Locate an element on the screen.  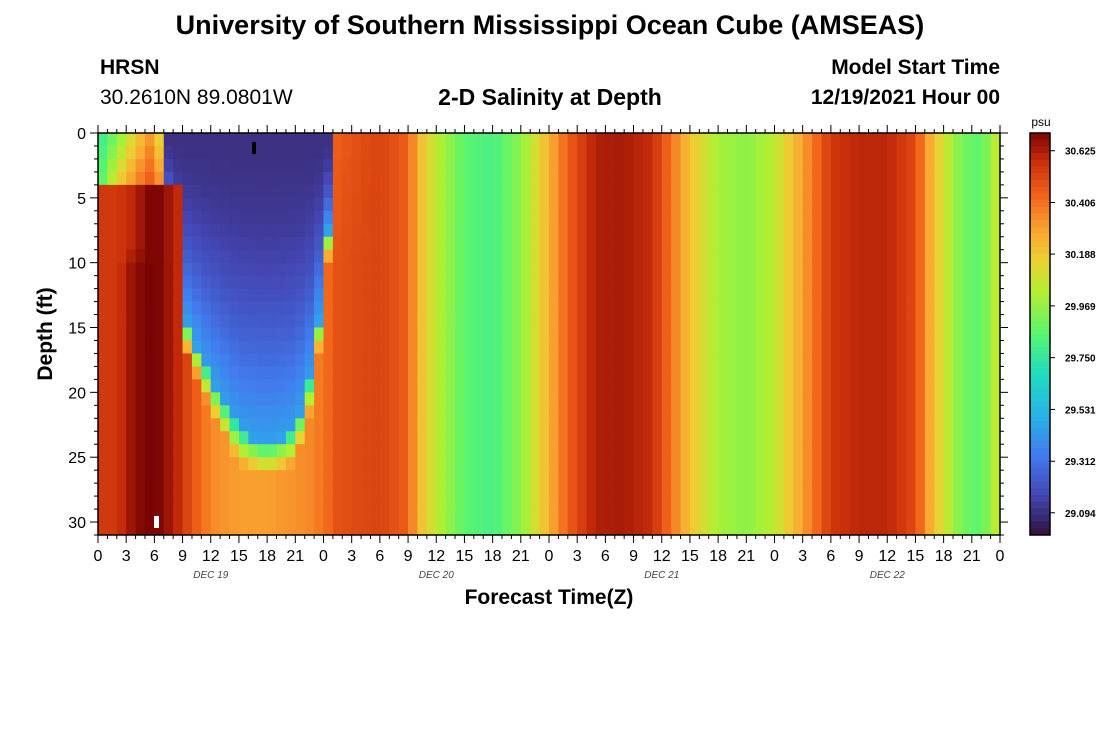
surface-marker is located at coordinates (254, 148).